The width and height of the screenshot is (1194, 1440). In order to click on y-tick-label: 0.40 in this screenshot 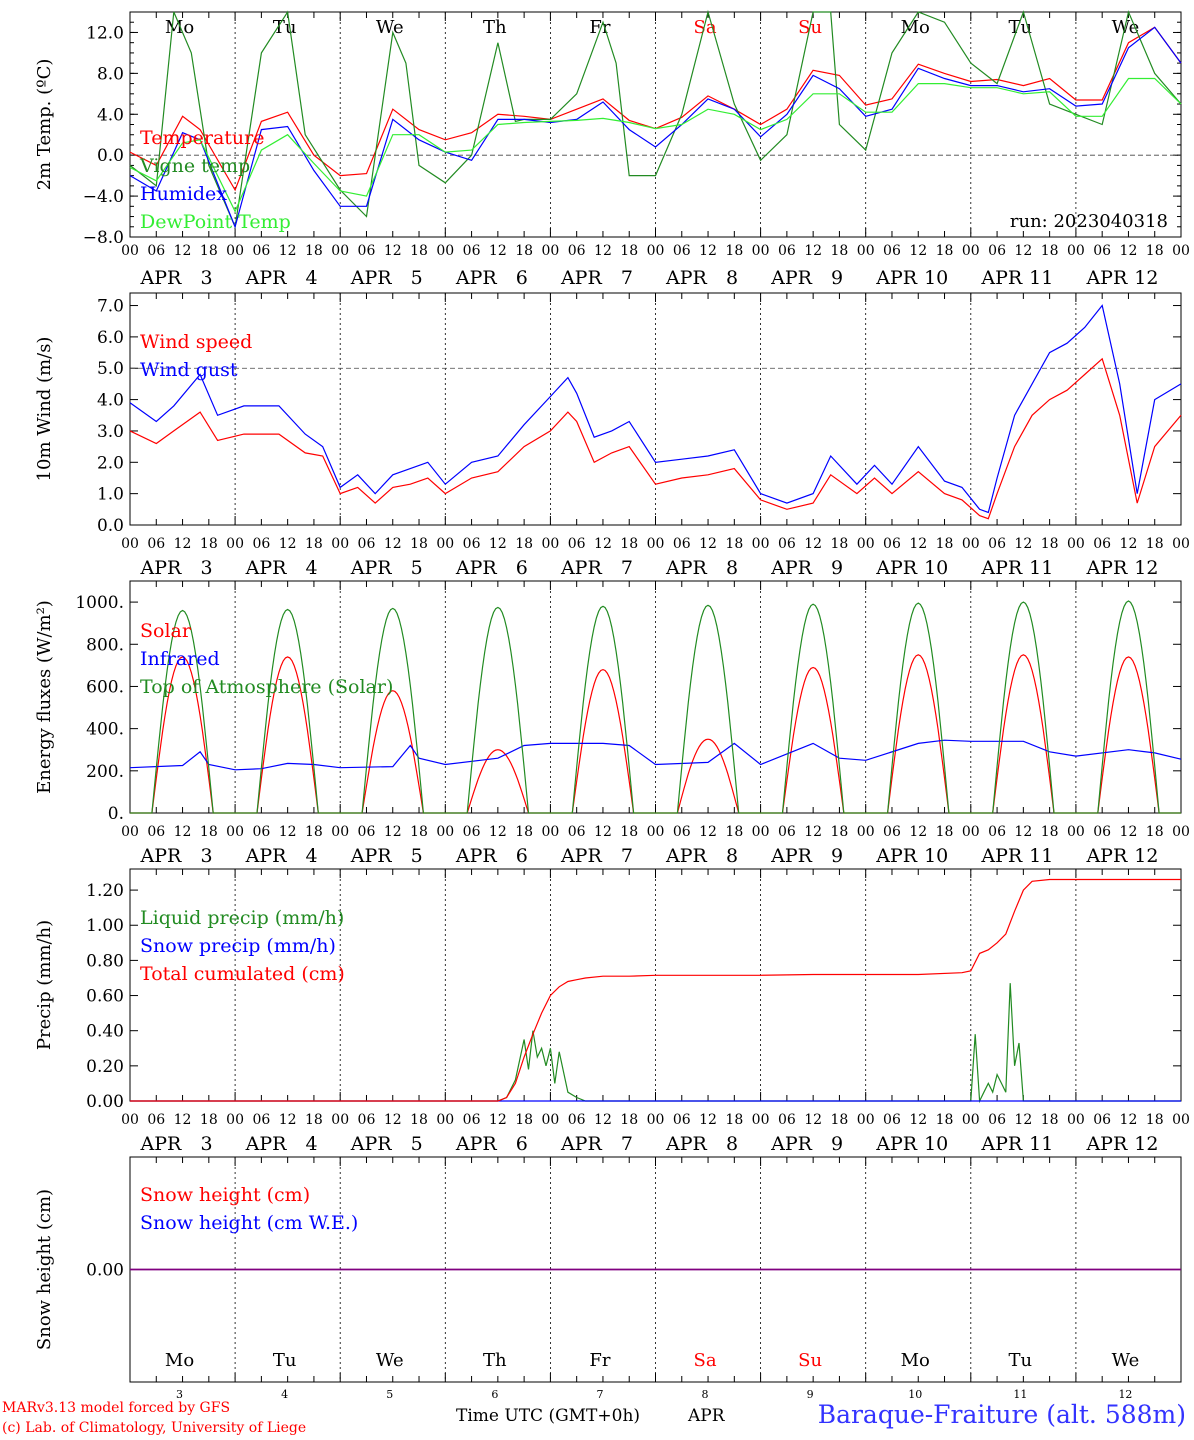, I will do `click(105, 1032)`.